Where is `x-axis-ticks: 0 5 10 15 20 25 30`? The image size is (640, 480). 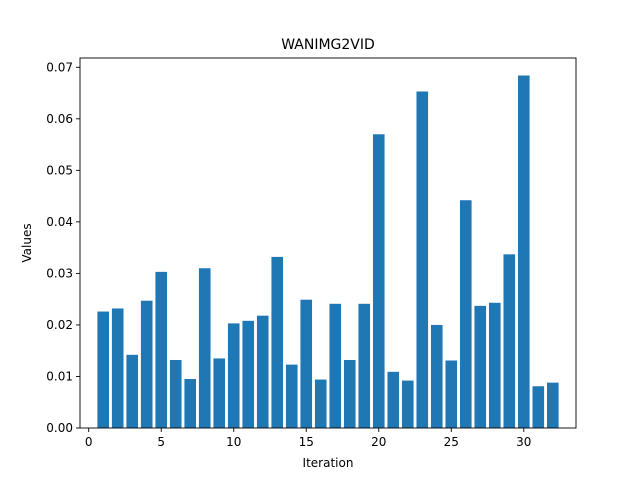
x-axis-ticks: 0 5 10 15 20 25 30 is located at coordinates (308, 438).